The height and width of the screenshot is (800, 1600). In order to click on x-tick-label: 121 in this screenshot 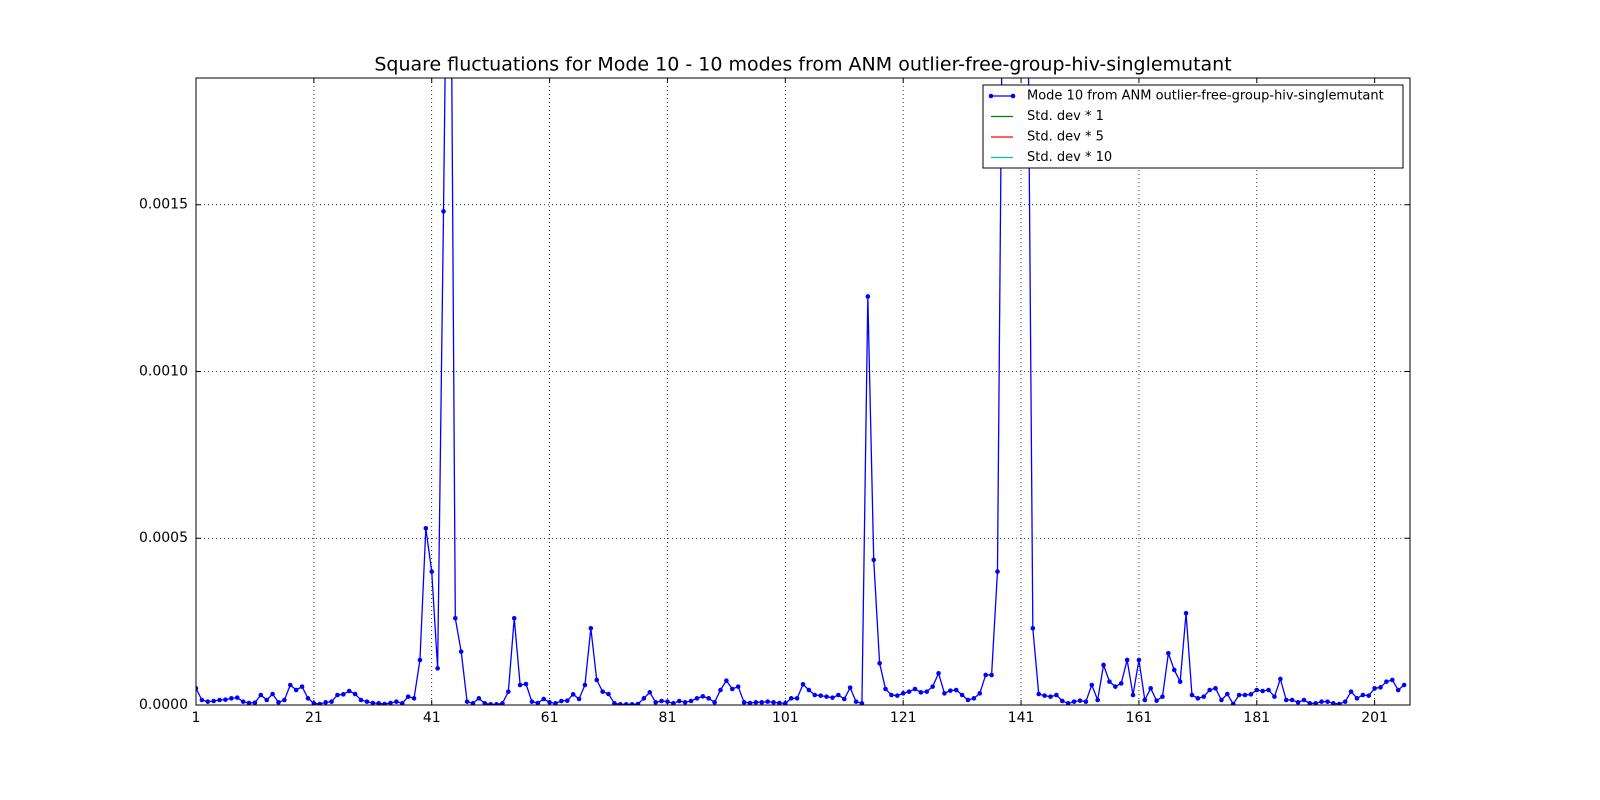, I will do `click(903, 718)`.